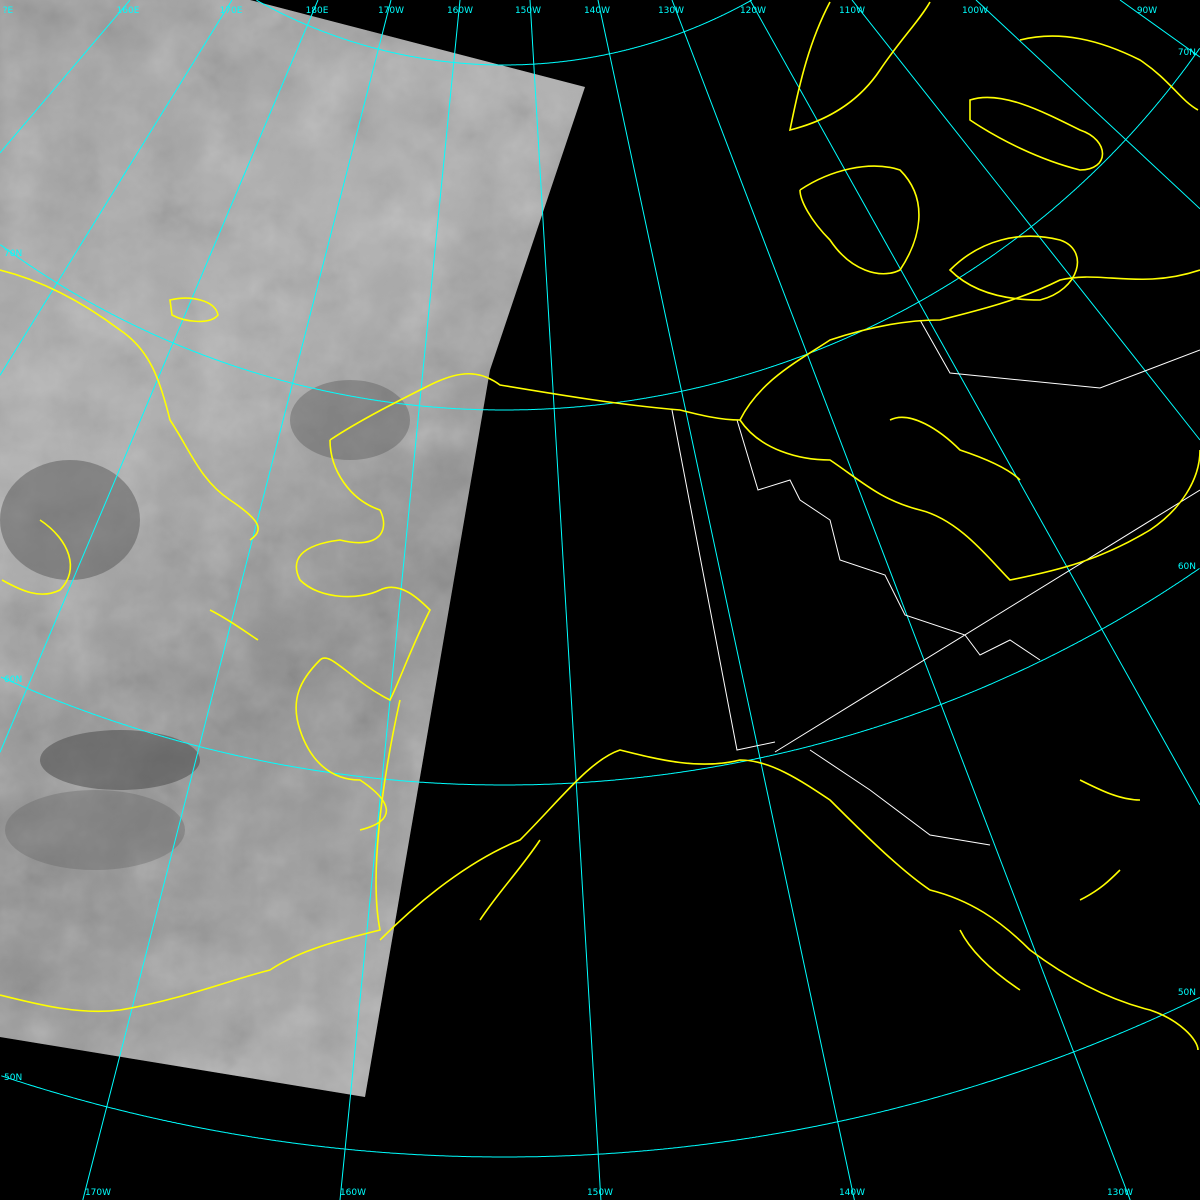 Image resolution: width=1200 pixels, height=1200 pixels. I want to click on graticule-label: 120W, so click(753, 11).